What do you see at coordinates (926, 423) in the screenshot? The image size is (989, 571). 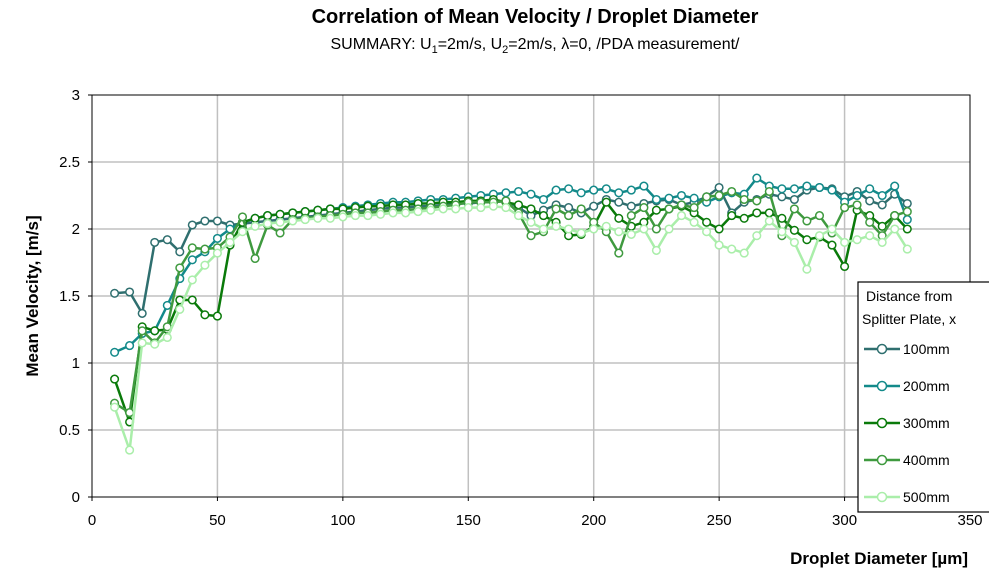 I see `legend-label: 300mm` at bounding box center [926, 423].